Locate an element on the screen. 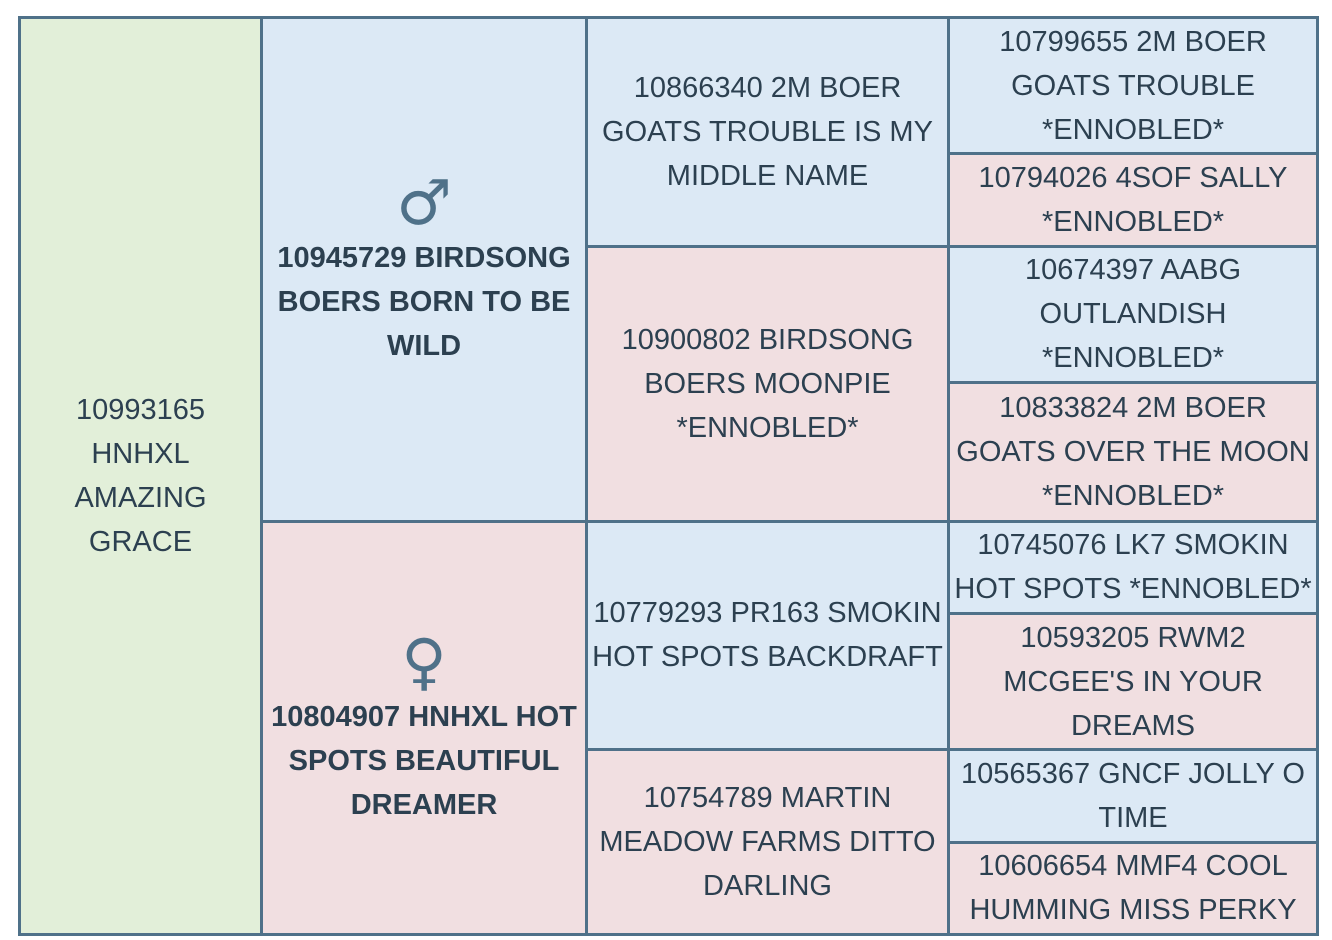  sire-name: 10945729 BIRDSONG BOERS BORN TO BE WILD is located at coordinates (424, 302).